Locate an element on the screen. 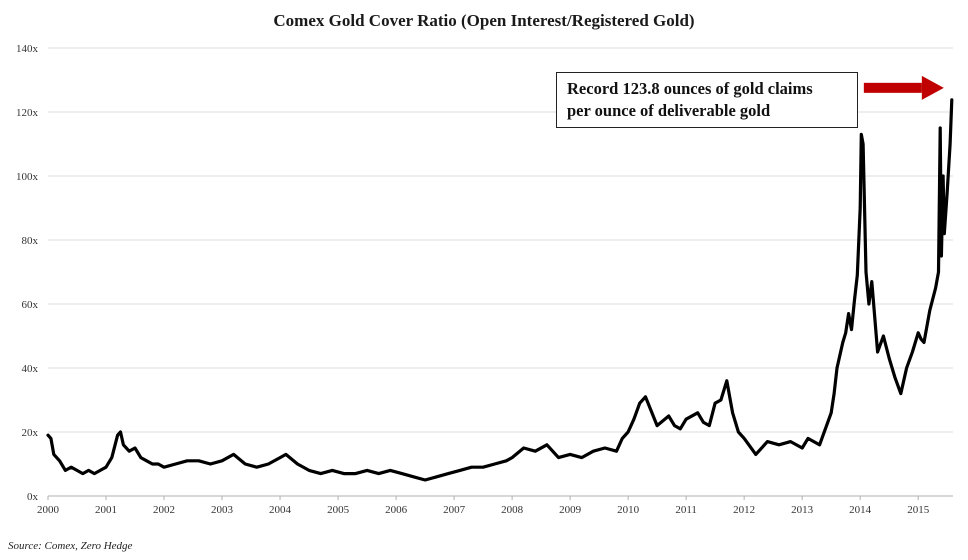 This screenshot has width=968, height=560. x-tick-label: 2013 is located at coordinates (802, 510).